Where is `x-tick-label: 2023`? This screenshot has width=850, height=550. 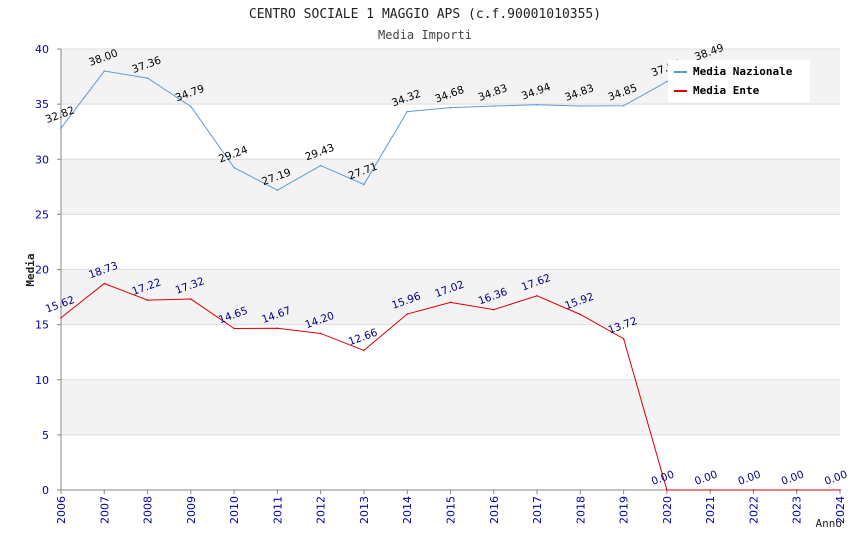
x-tick-label: 2023 is located at coordinates (797, 510).